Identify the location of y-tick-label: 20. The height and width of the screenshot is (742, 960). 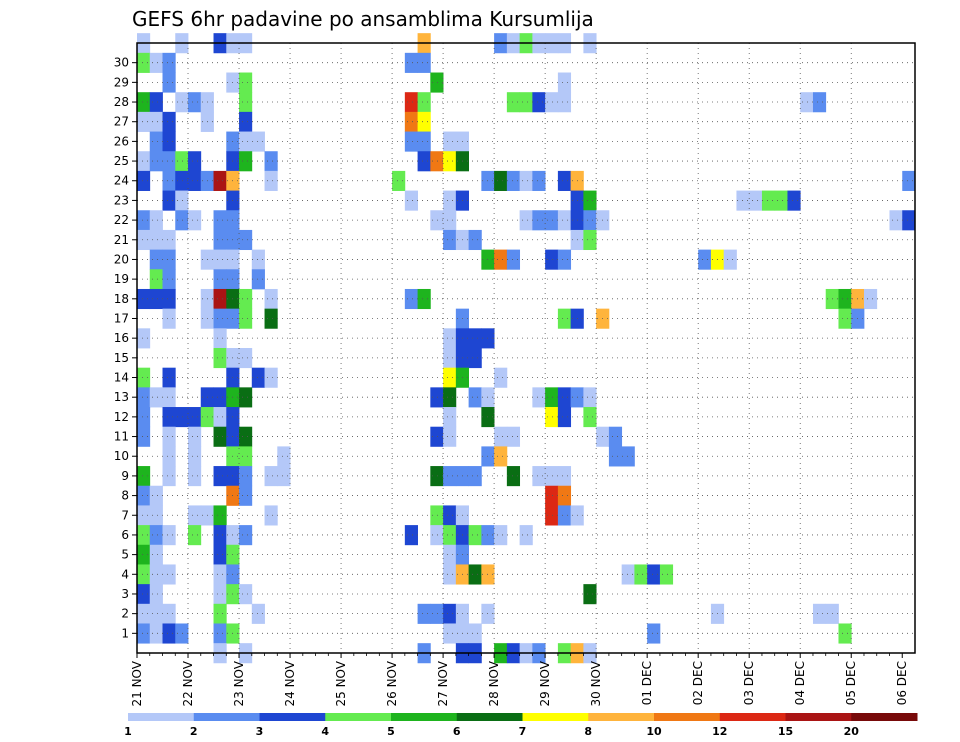
(121, 259).